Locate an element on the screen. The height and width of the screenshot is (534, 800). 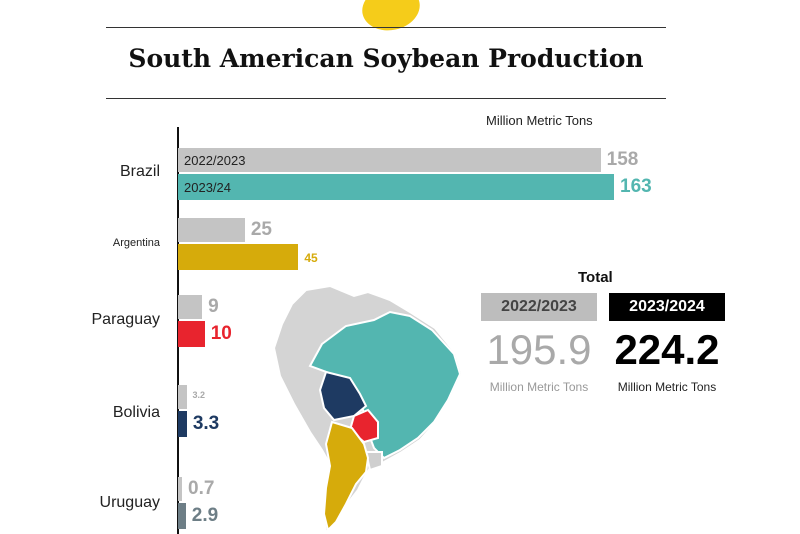
bar-curr-bolivia is located at coordinates (182, 424).